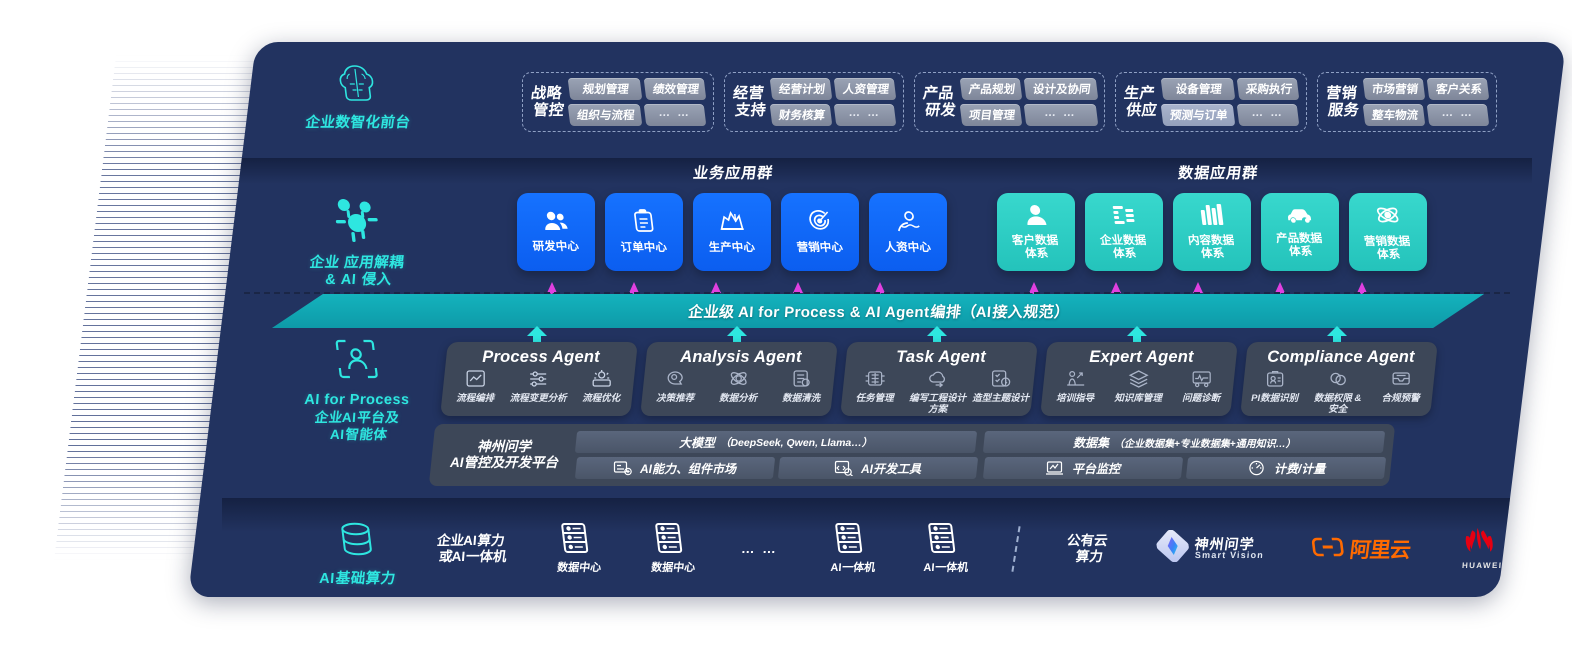 The image size is (1572, 647). I want to click on monitor-bar: 平台监控, so click(1082, 468).